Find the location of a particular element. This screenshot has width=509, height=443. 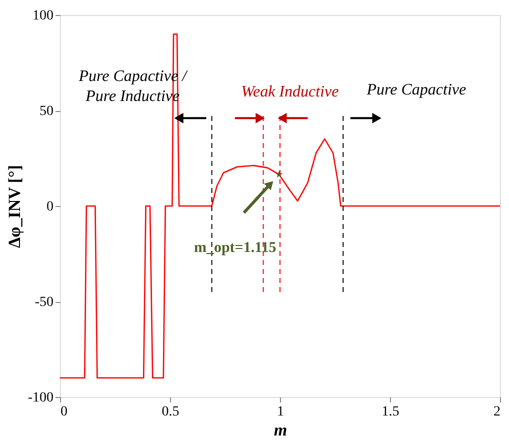

x-tick-label: 0.5 is located at coordinates (171, 412).